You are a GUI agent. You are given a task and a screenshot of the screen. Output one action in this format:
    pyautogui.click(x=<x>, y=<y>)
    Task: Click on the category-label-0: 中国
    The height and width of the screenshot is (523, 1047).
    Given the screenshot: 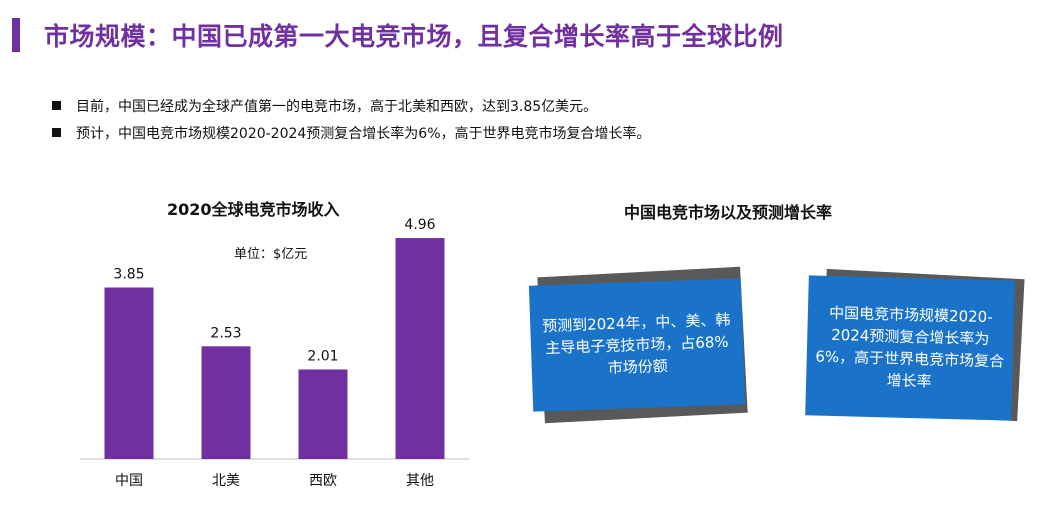 What is the action you would take?
    pyautogui.click(x=129, y=481)
    